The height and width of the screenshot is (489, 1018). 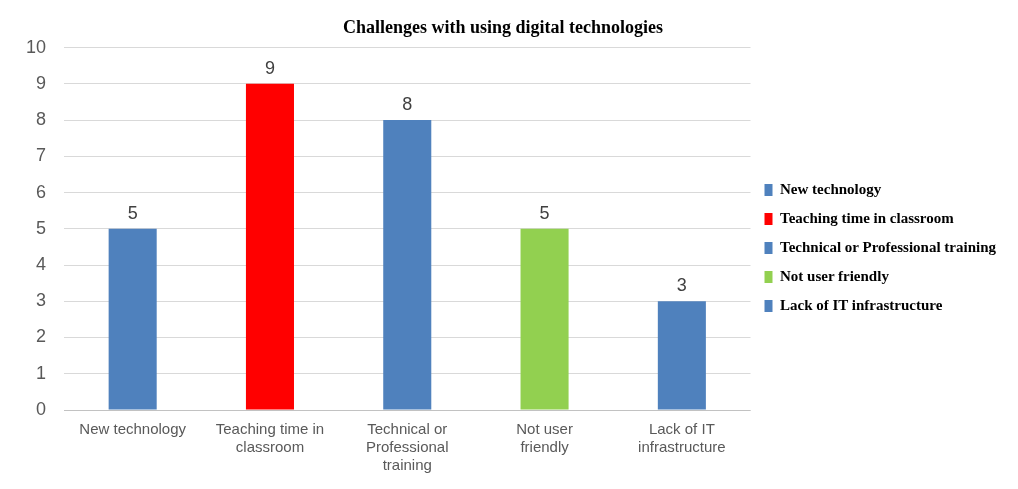 I want to click on y-tick-label: 1, so click(x=41, y=372).